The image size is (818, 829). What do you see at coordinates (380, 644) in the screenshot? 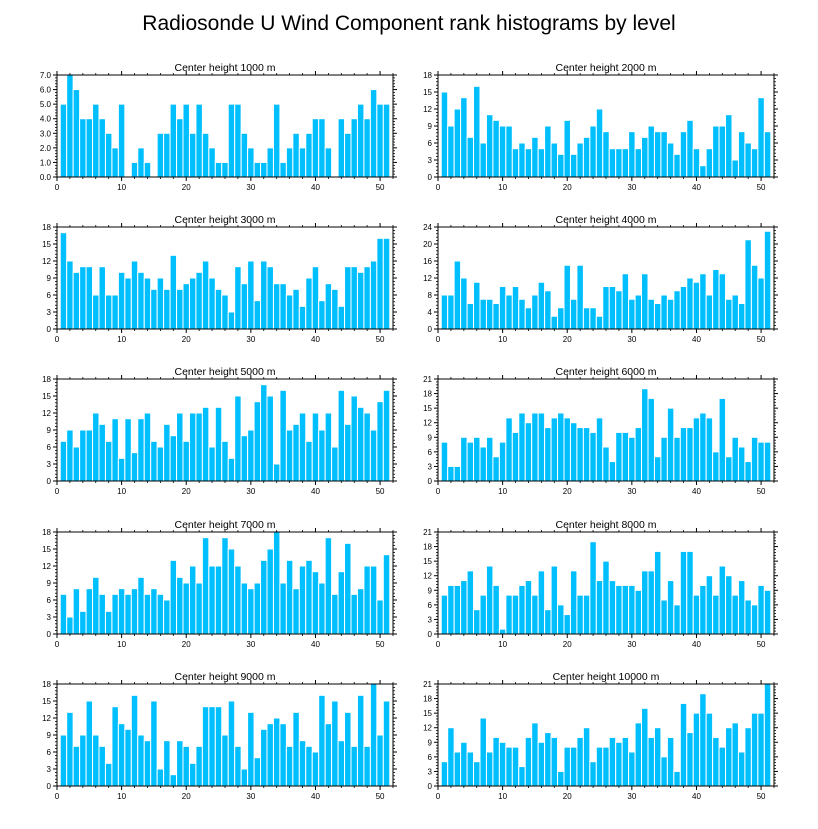
I see `x-tick-label: 50` at bounding box center [380, 644].